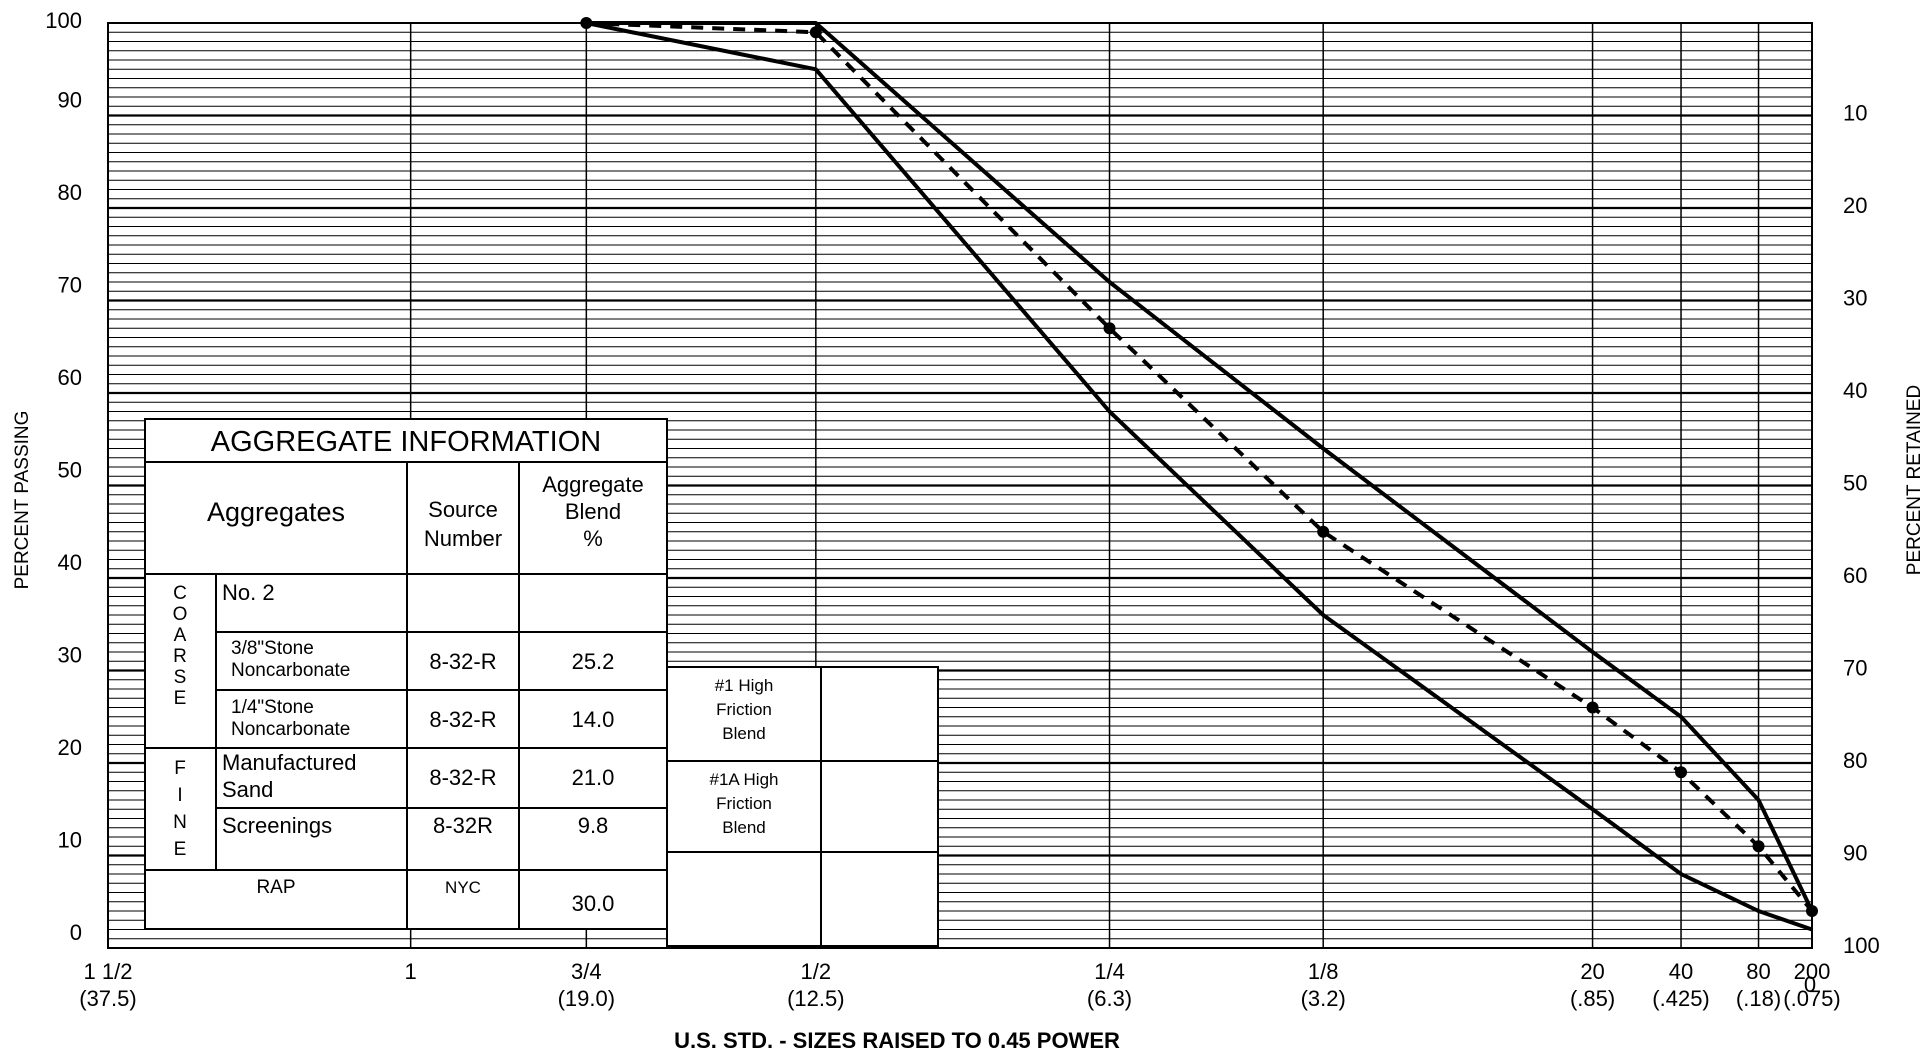  I want to click on coarse-label: A, so click(180, 635).